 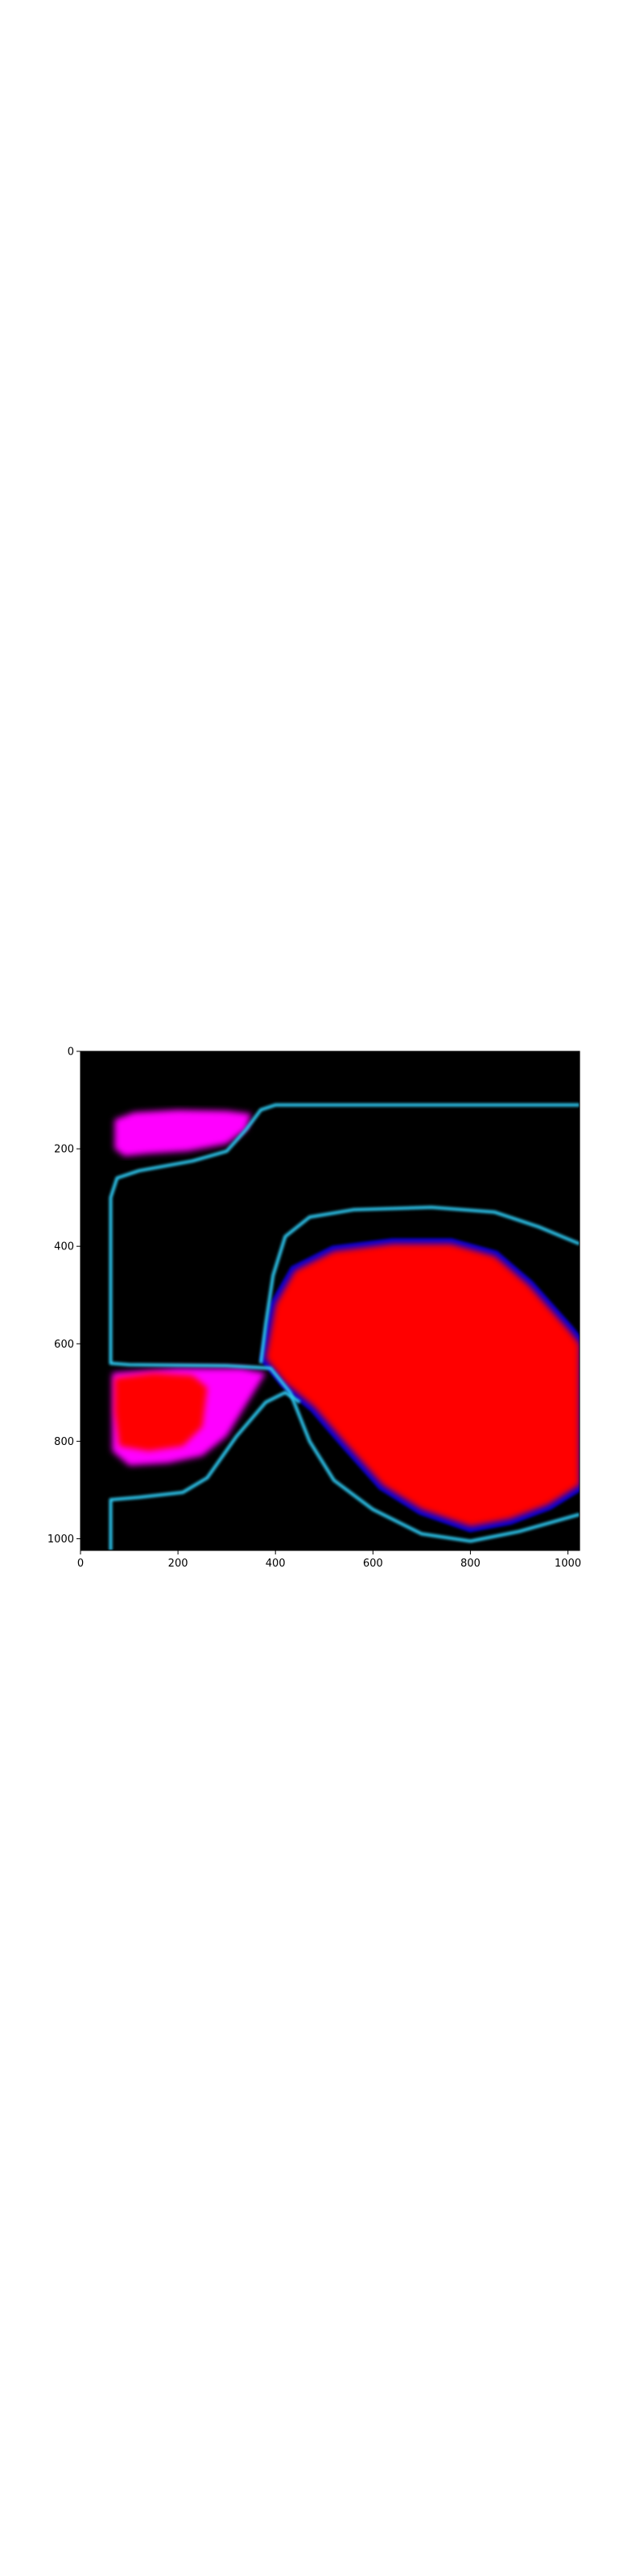 I want to click on heatmap-boundaries, so click(x=344, y=1326).